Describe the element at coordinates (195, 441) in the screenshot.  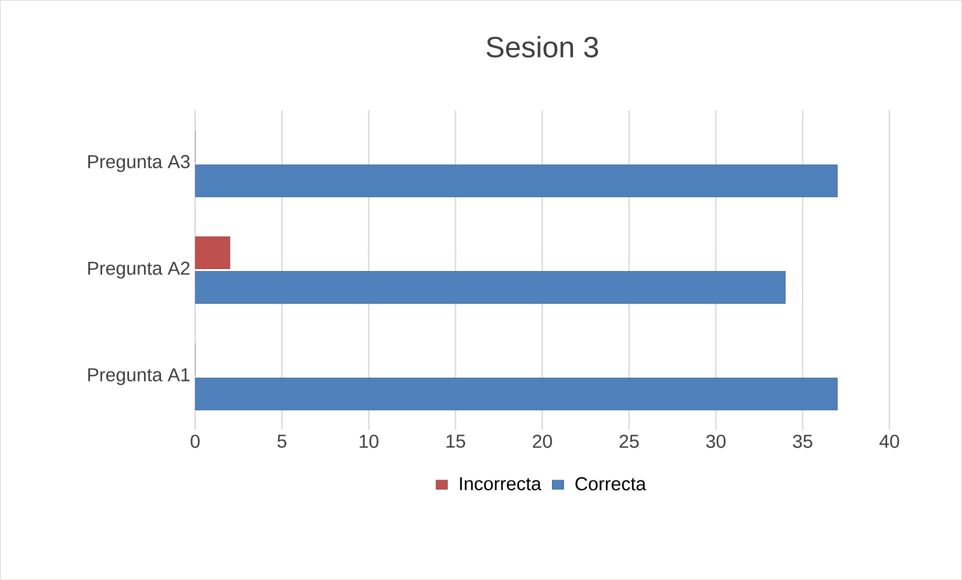
I see `x-tick-label: 0` at that location.